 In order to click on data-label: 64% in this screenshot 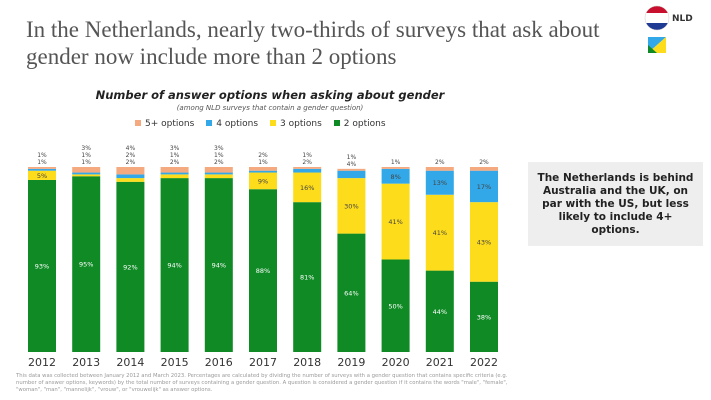, I will do `click(351, 293)`.